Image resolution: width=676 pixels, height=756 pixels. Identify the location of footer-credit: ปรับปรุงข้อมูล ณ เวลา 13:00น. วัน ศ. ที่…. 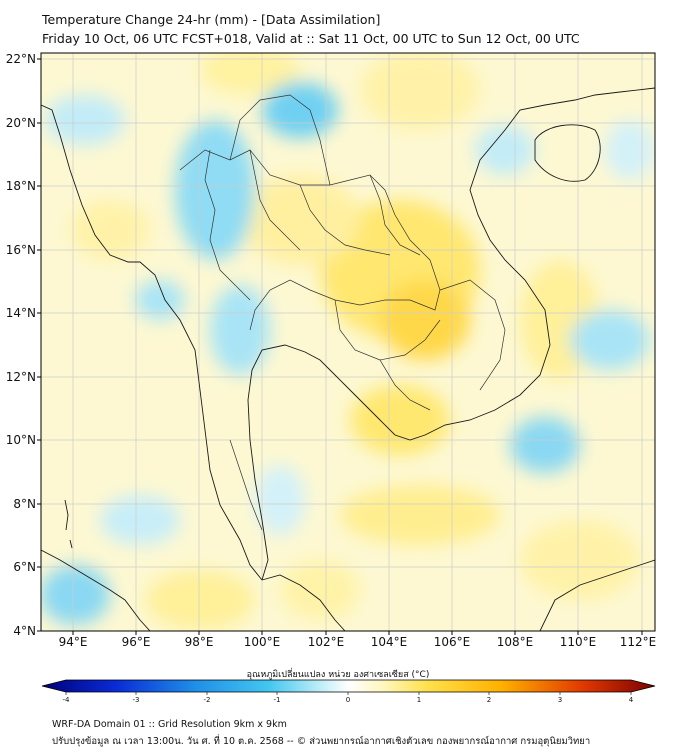
(321, 741).